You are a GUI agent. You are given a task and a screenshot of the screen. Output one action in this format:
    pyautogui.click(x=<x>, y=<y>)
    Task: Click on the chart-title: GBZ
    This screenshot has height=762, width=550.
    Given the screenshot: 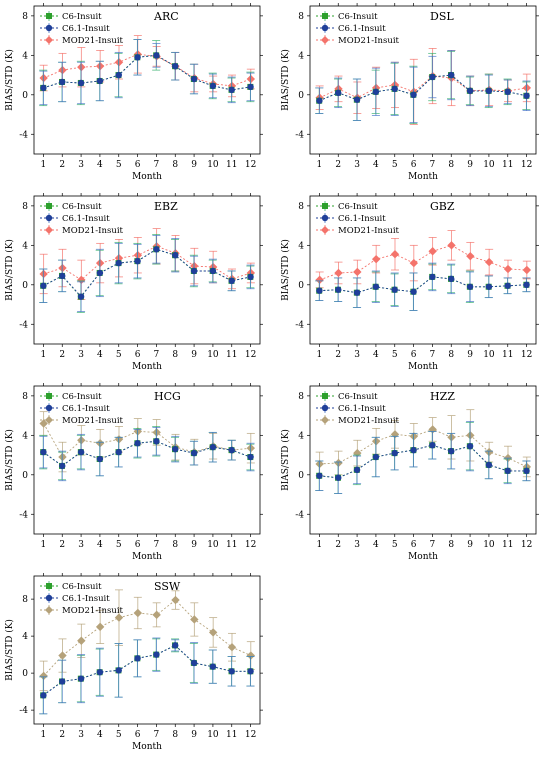 What is the action you would take?
    pyautogui.click(x=442, y=206)
    